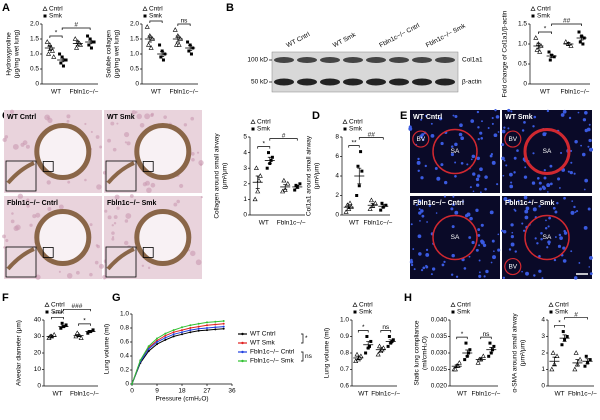 The height and width of the screenshot is (420, 600). I want to click on y-axis-label: (ml/cmH₂O), so click(425, 353).